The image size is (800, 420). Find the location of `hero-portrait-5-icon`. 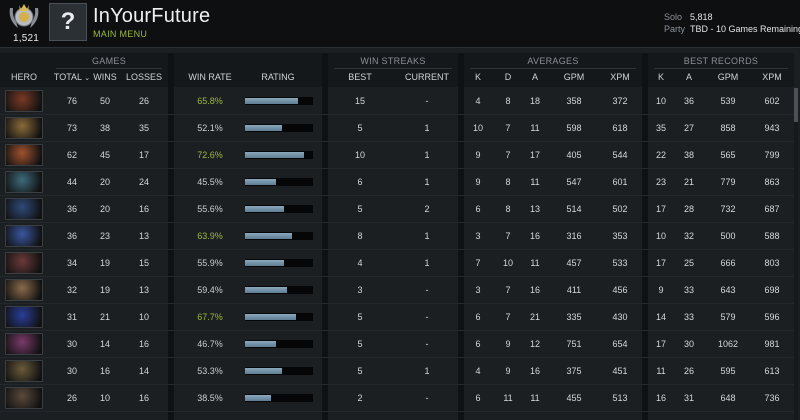

hero-portrait-5-icon is located at coordinates (24, 209).